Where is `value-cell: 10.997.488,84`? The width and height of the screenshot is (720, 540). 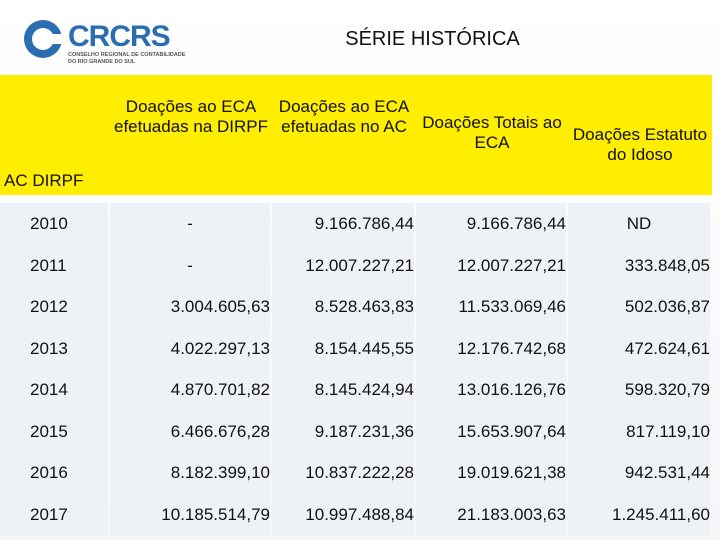
value-cell: 10.997.488,84 is located at coordinates (343, 514).